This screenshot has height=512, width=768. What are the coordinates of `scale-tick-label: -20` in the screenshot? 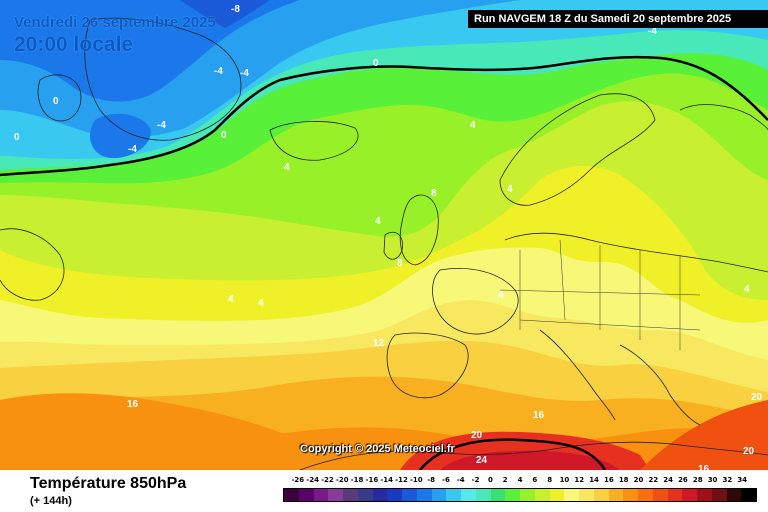 It's located at (342, 480).